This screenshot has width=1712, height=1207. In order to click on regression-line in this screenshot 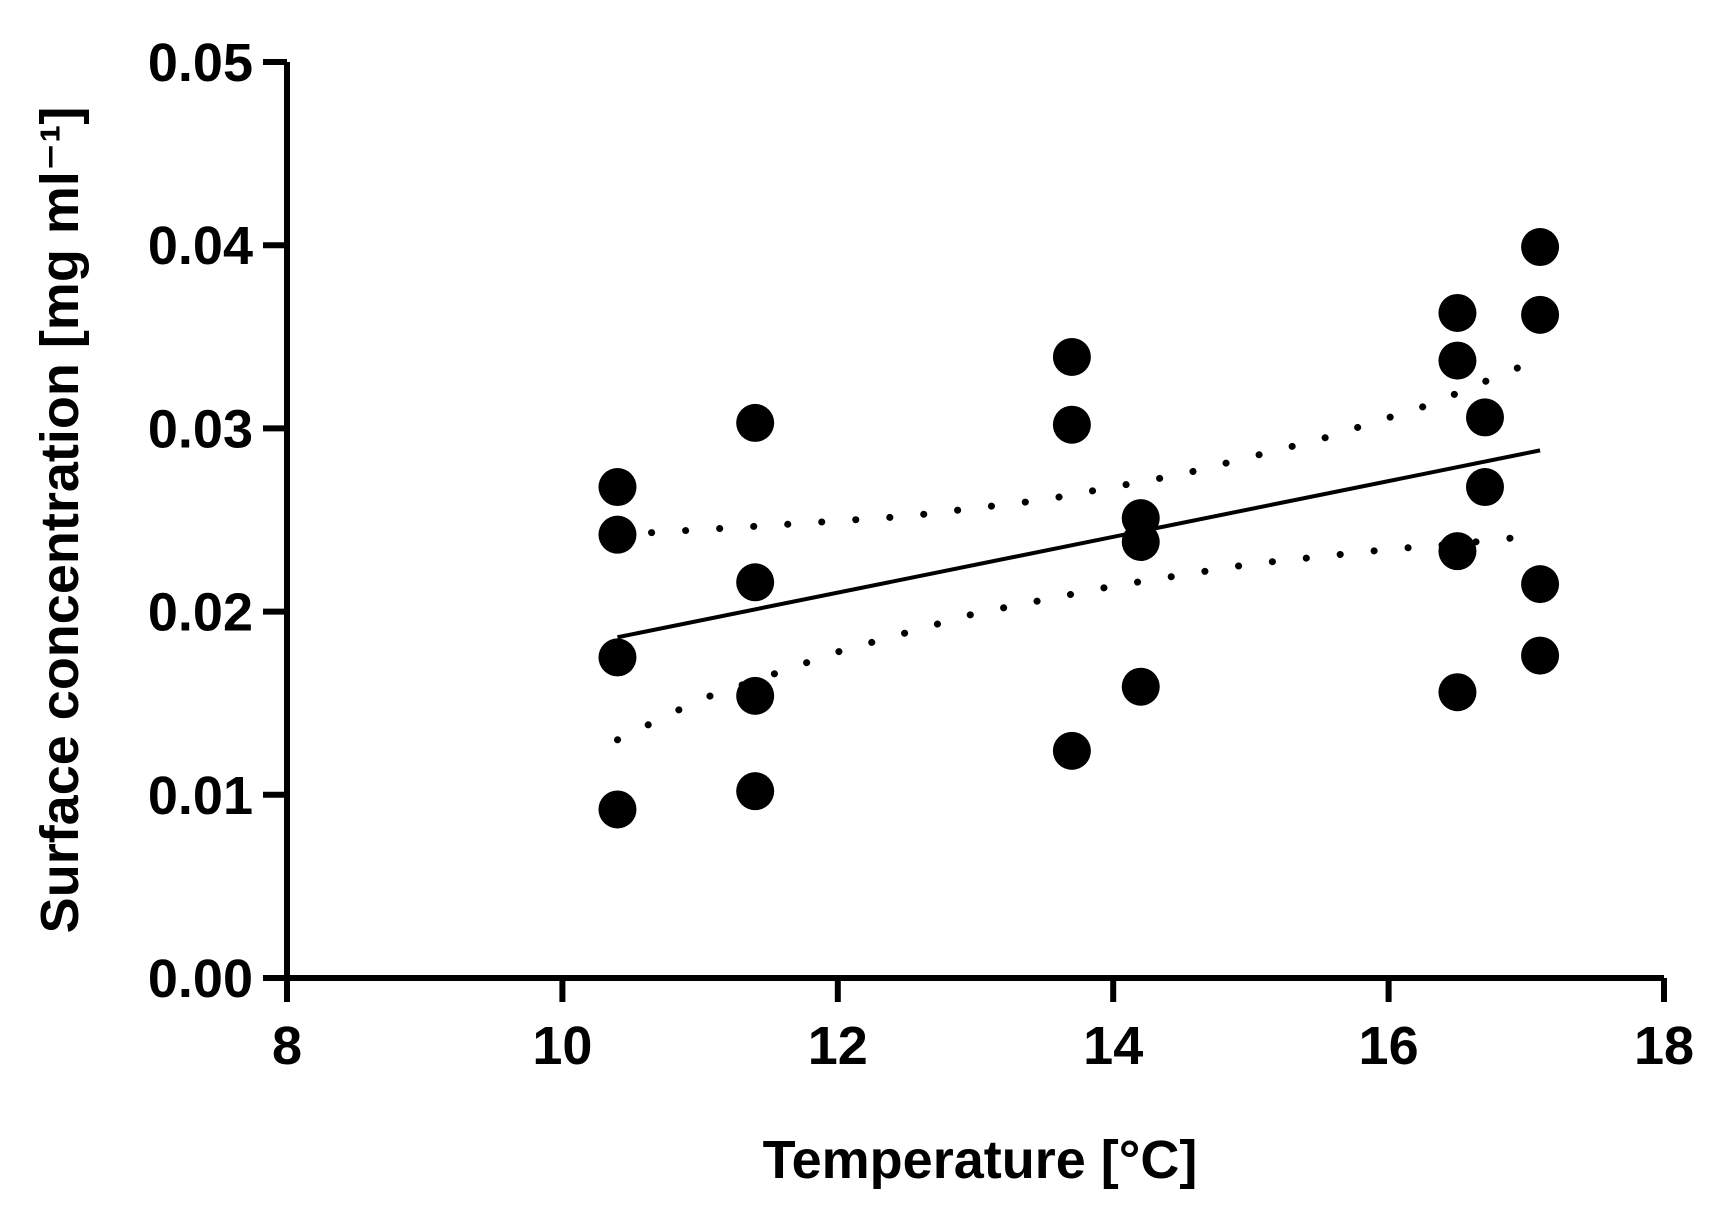, I will do `click(1079, 544)`.